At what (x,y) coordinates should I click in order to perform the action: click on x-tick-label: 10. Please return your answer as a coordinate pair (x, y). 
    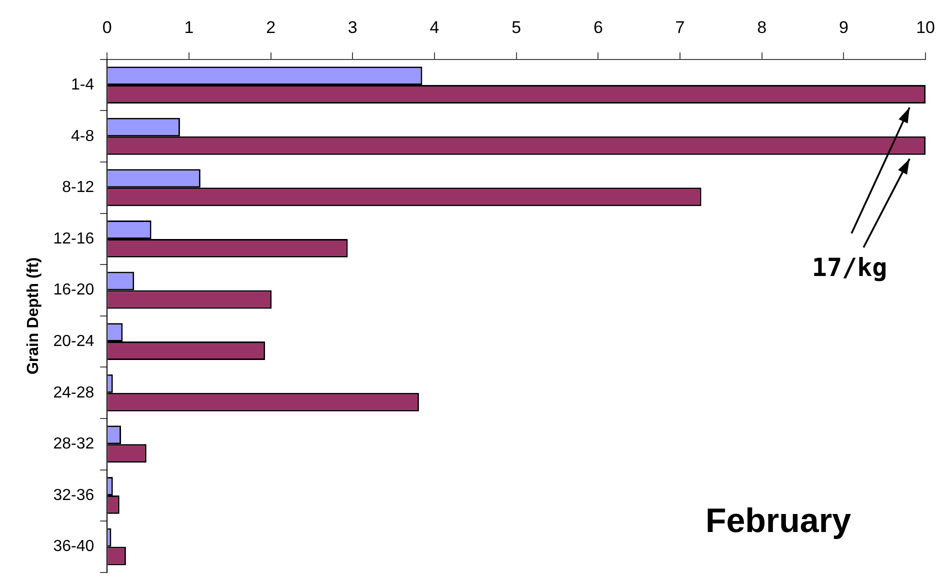
    Looking at the image, I should click on (926, 27).